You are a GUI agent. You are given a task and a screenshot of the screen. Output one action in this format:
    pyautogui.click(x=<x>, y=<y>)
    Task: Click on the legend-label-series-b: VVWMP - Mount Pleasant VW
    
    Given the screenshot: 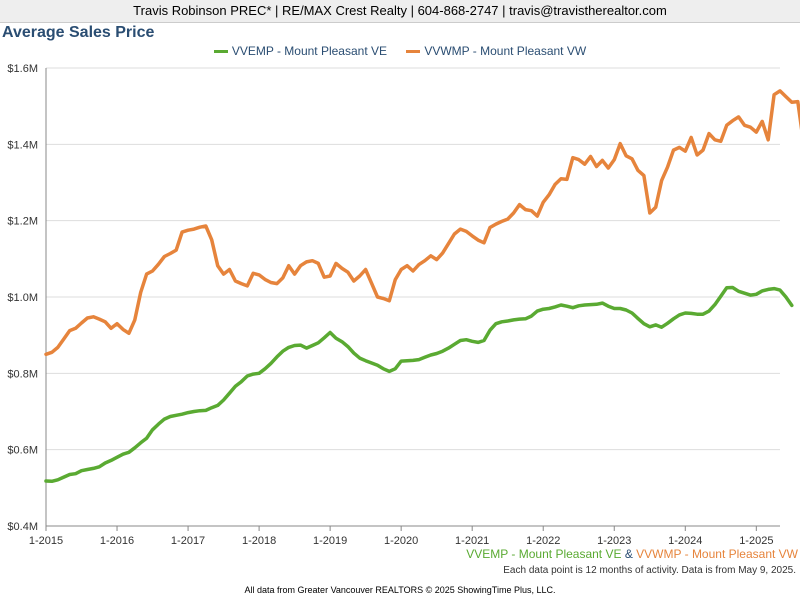 What is the action you would take?
    pyautogui.click(x=505, y=51)
    